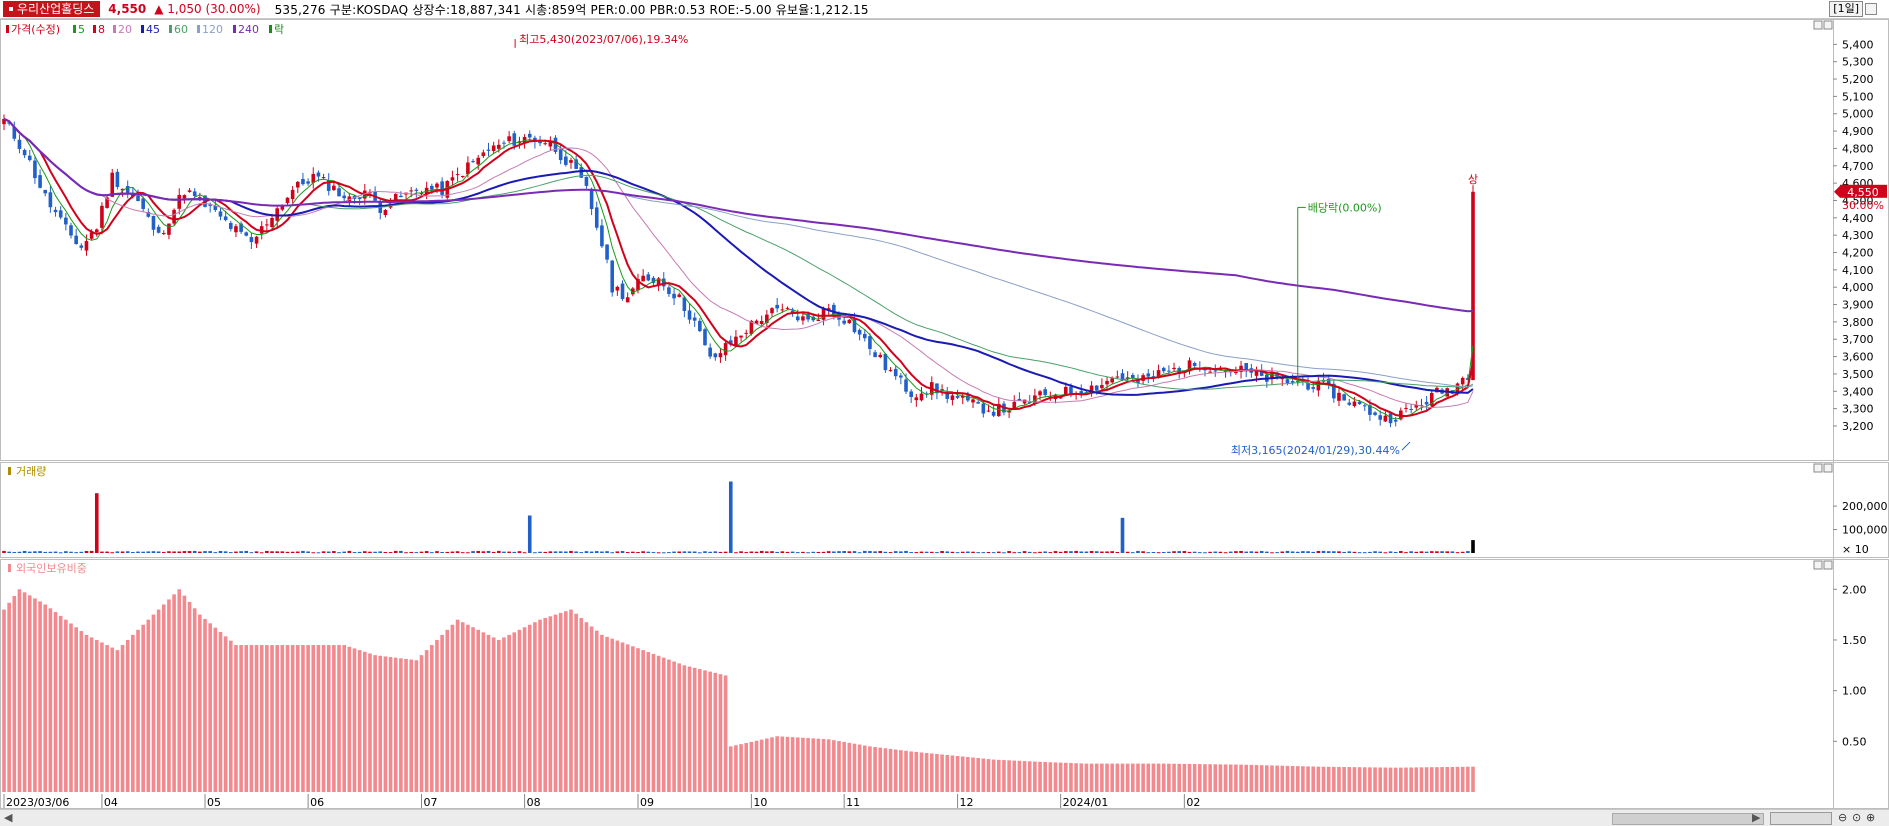 The width and height of the screenshot is (1889, 826). Describe the element at coordinates (1846, 9) in the screenshot. I see `period-selector: [1일]` at that location.